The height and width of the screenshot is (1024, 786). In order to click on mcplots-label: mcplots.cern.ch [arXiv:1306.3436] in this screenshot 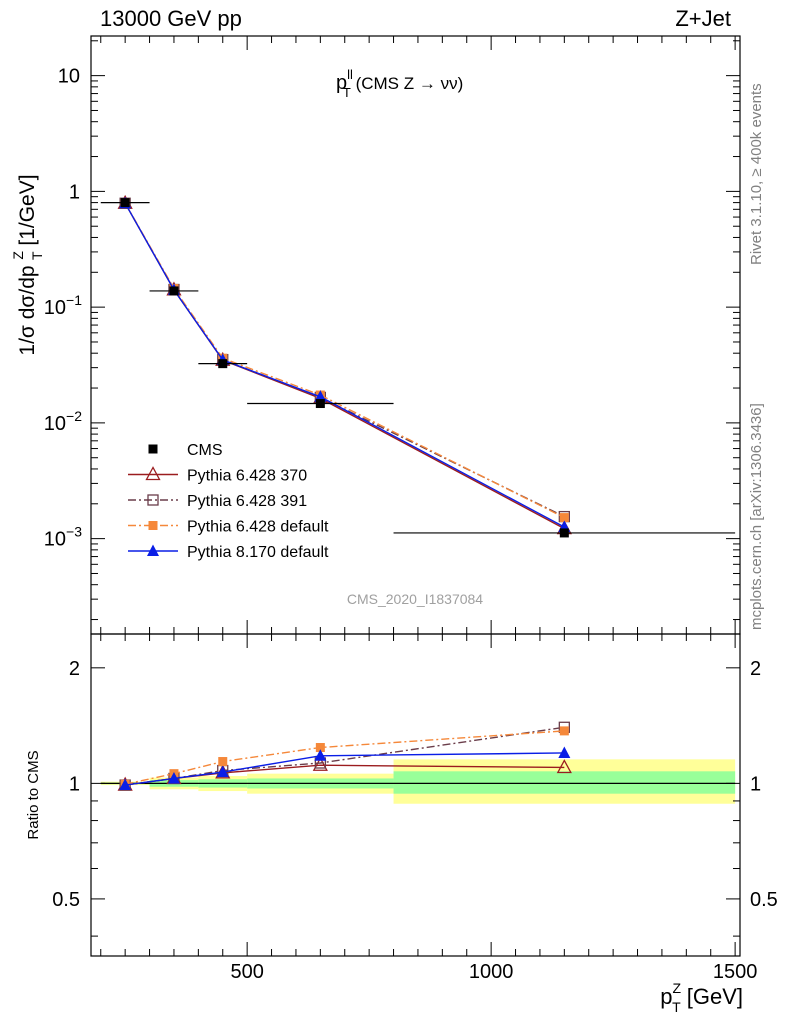, I will do `click(756, 516)`.